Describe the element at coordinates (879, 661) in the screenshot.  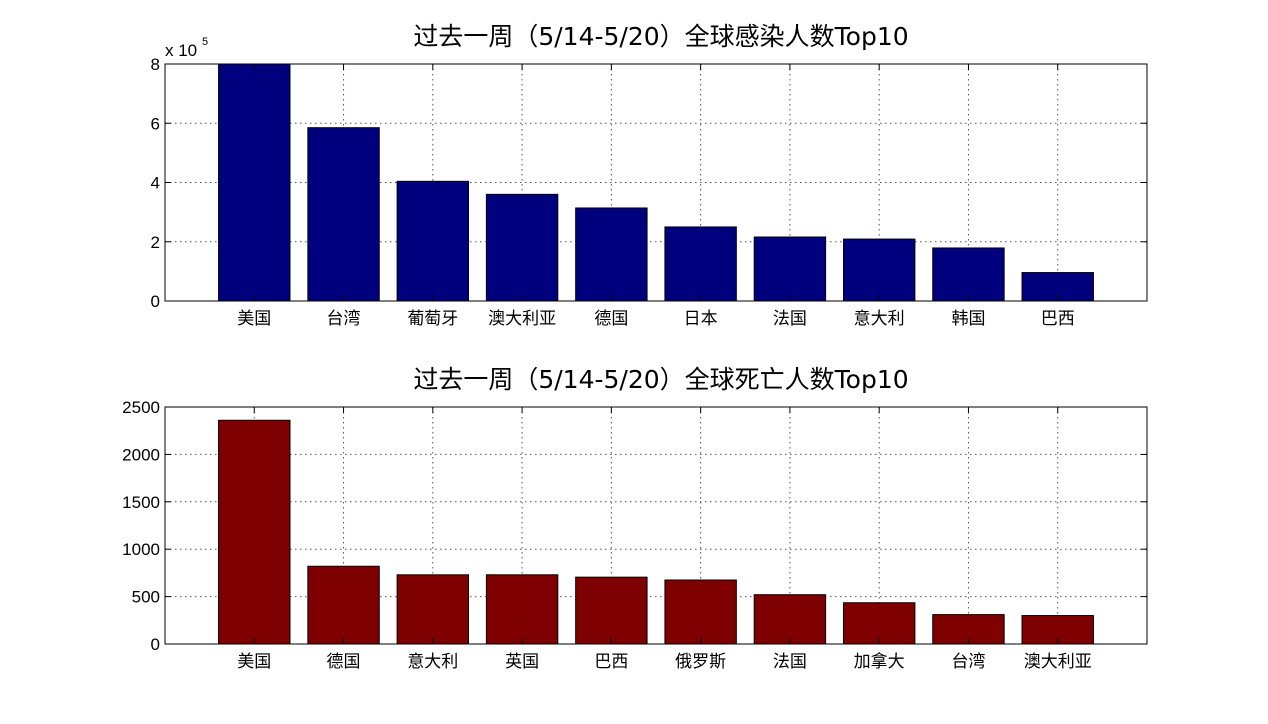
I see `deaths-category-label: 加拿大` at that location.